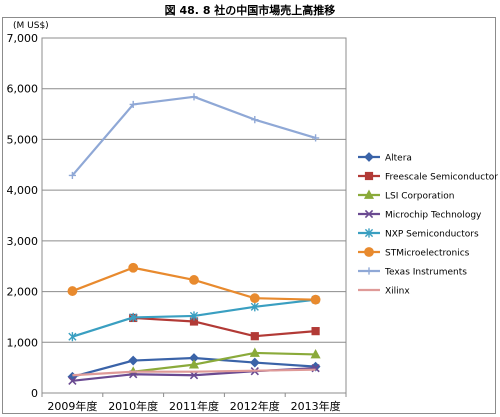 The width and height of the screenshot is (500, 417). Describe the element at coordinates (31, 26) in the screenshot. I see `y-axis-unit-label: (M US$)` at that location.